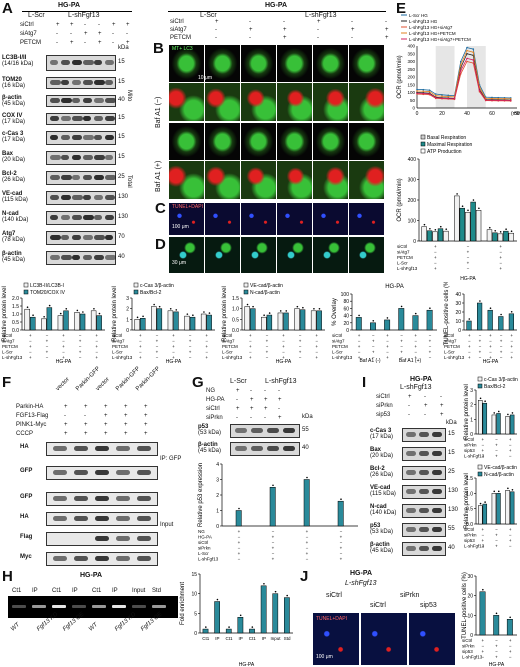 The width and height of the screenshot is (520, 667). What do you see at coordinates (431, 27) in the screenshot?
I see `legend-label: L-shFgf13 HG+siAtg7` at bounding box center [431, 27].